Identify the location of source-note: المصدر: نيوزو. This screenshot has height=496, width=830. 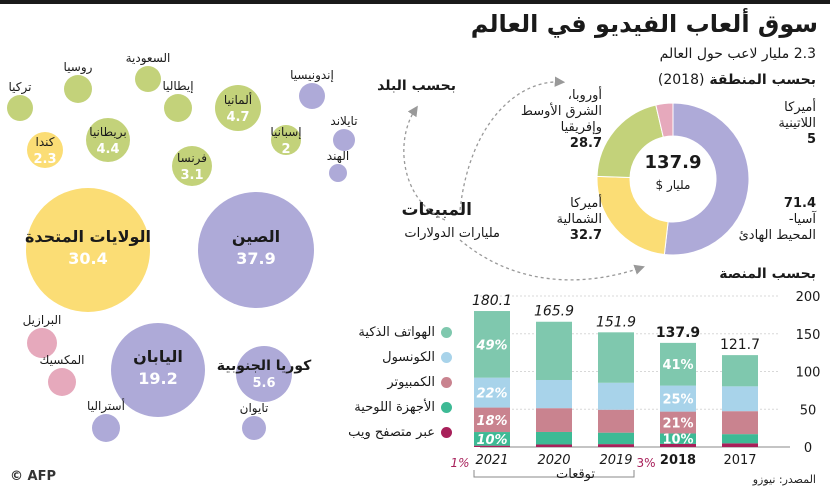
(784, 479).